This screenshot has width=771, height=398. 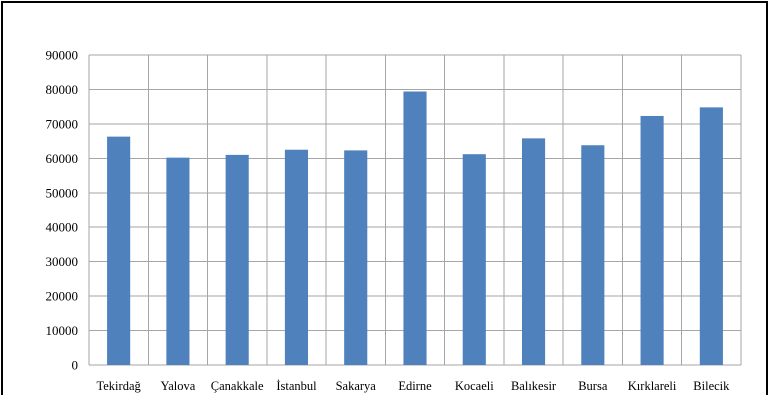 I want to click on x-tick-label: Bilecik, so click(x=711, y=386).